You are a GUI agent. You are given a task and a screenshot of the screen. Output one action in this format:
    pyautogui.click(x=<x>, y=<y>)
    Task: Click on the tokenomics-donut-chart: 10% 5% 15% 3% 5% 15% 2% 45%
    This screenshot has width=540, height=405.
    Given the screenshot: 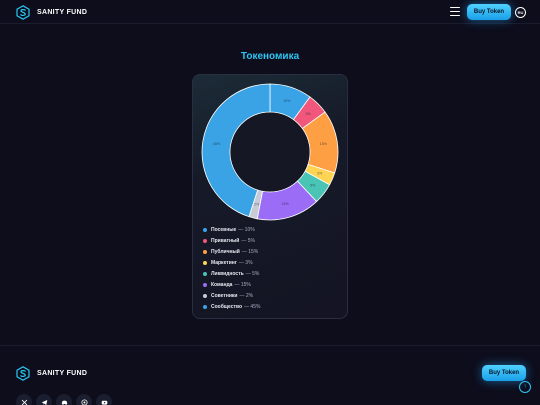 What is the action you would take?
    pyautogui.click(x=270, y=152)
    